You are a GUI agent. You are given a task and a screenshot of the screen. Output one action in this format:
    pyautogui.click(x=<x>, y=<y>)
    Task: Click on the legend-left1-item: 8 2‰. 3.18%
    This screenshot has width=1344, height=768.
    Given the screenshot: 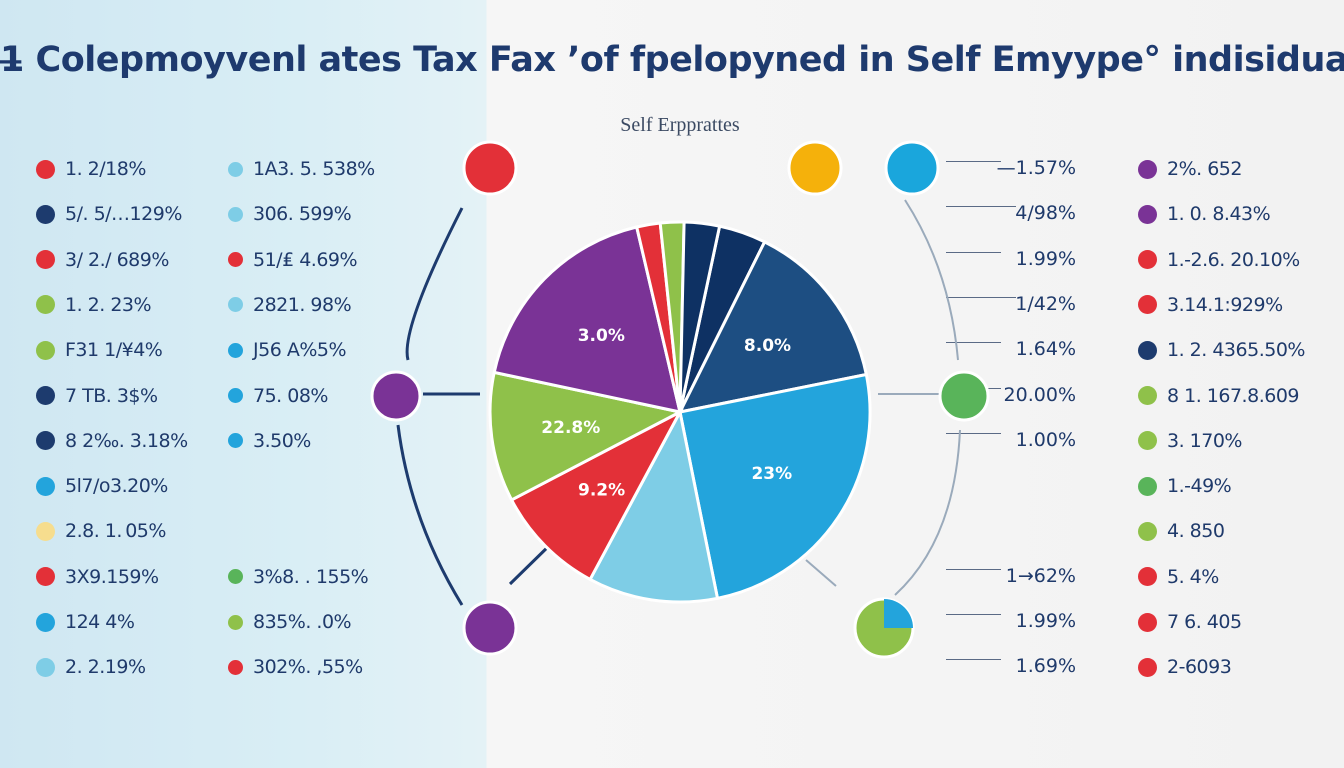 What is the action you would take?
    pyautogui.click(x=112, y=441)
    